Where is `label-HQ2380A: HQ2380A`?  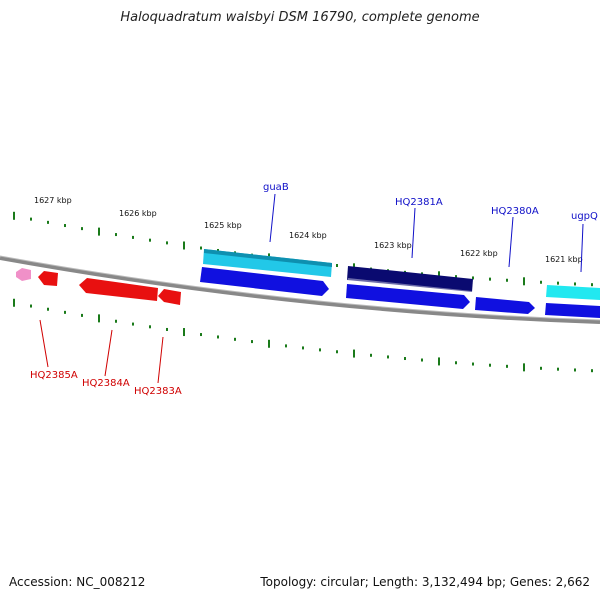 label-HQ2380A: HQ2380A is located at coordinates (515, 211).